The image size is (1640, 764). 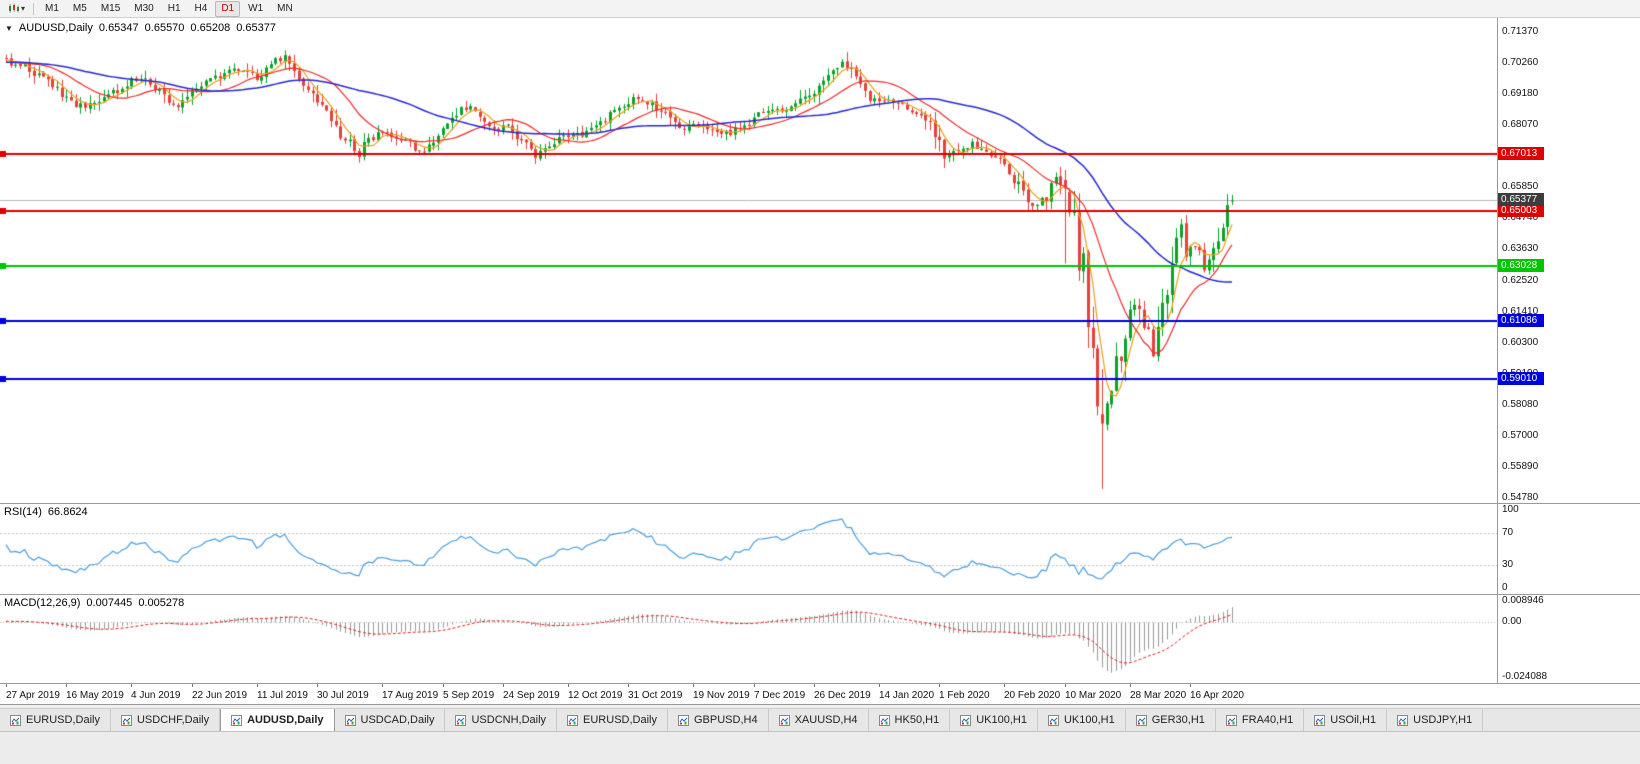 I want to click on chart-tab-label: GER30,H1, so click(x=1178, y=720).